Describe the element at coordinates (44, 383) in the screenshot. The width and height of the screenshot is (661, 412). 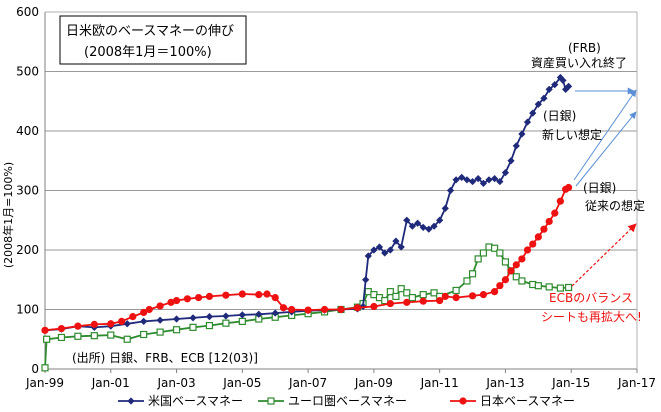
I see `x-tick-label-Jan-99: Jan-99` at that location.